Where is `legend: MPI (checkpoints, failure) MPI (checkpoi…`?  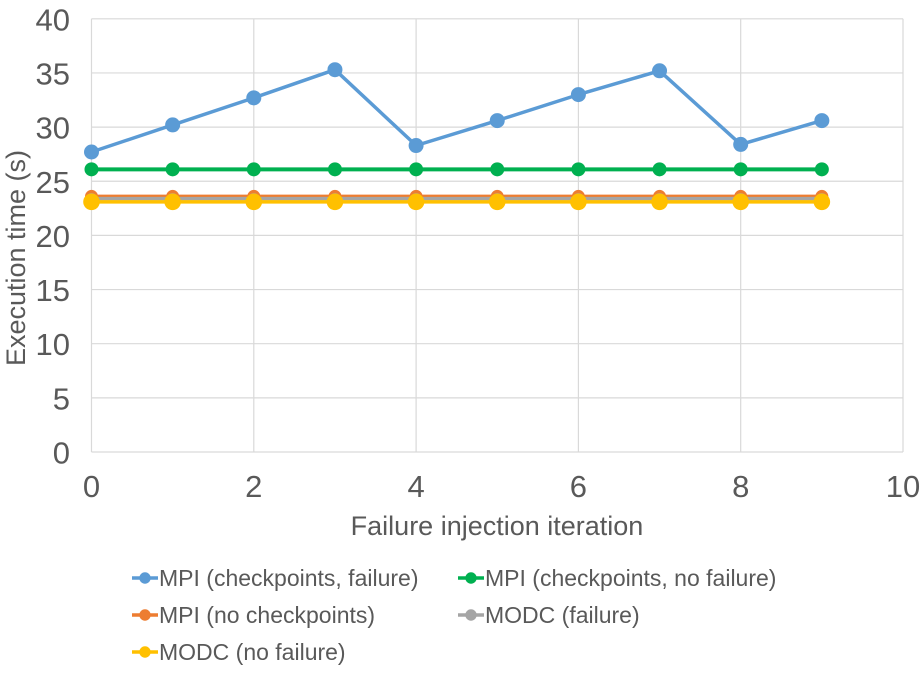 legend: MPI (checkpoints, failure) MPI (checkpoi… is located at coordinates (454, 614).